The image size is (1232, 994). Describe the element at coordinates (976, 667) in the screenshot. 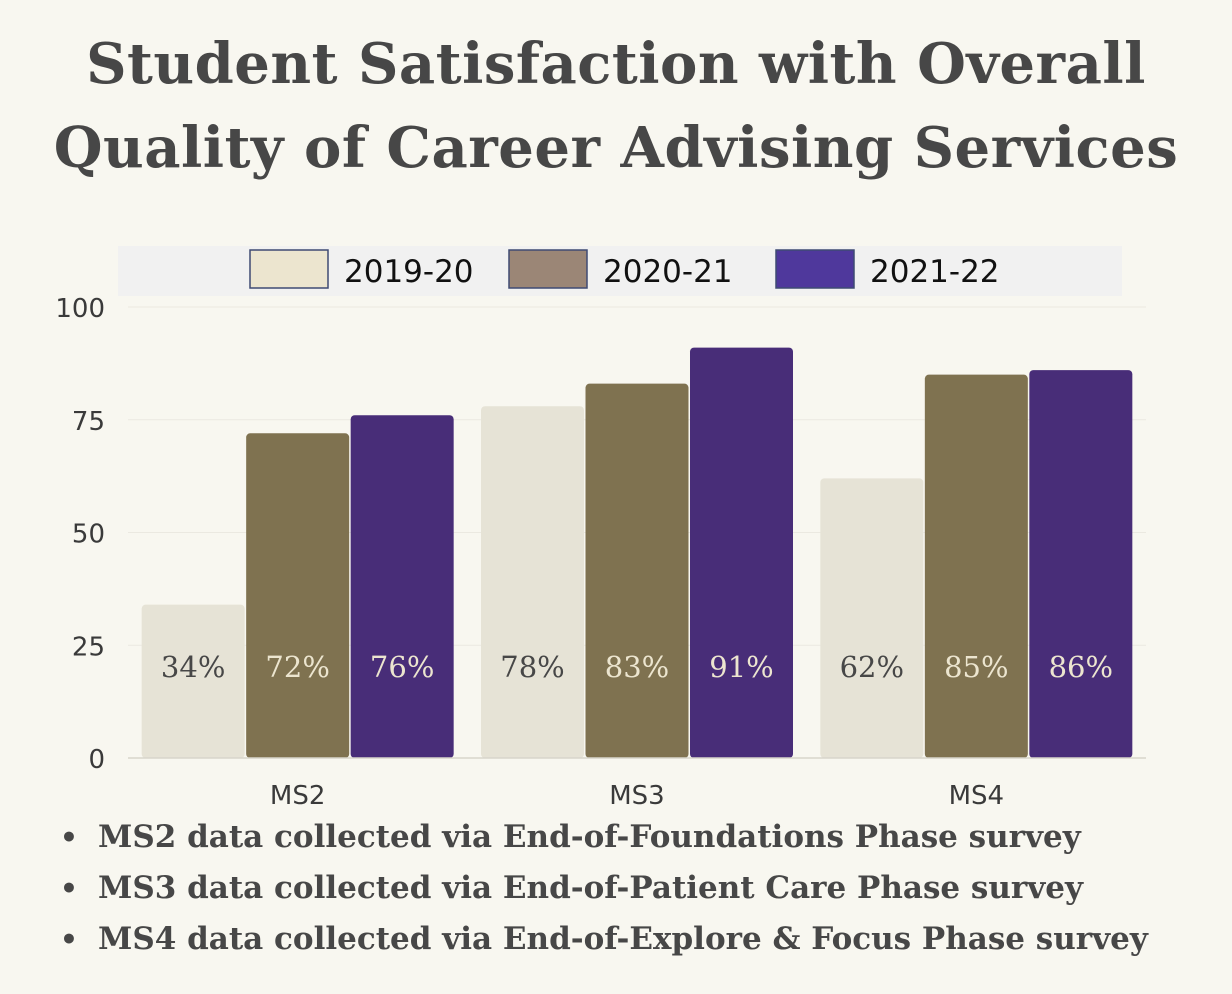

I see `data-label-ms4-2020-21: 85%` at that location.